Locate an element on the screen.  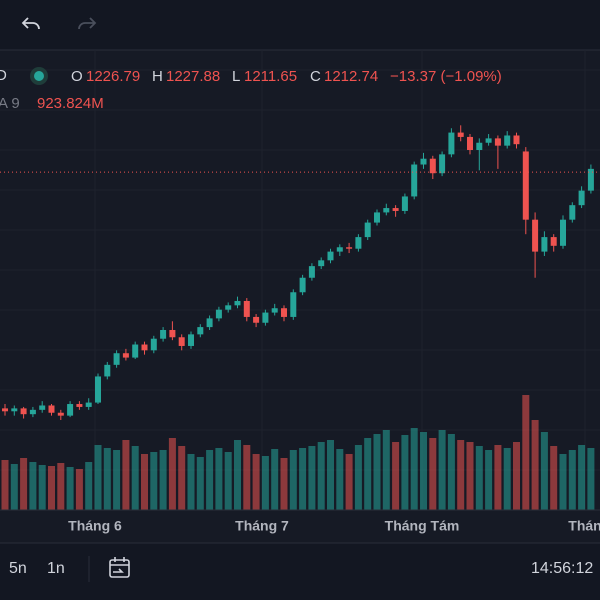
range-button: 1n is located at coordinates (56, 568).